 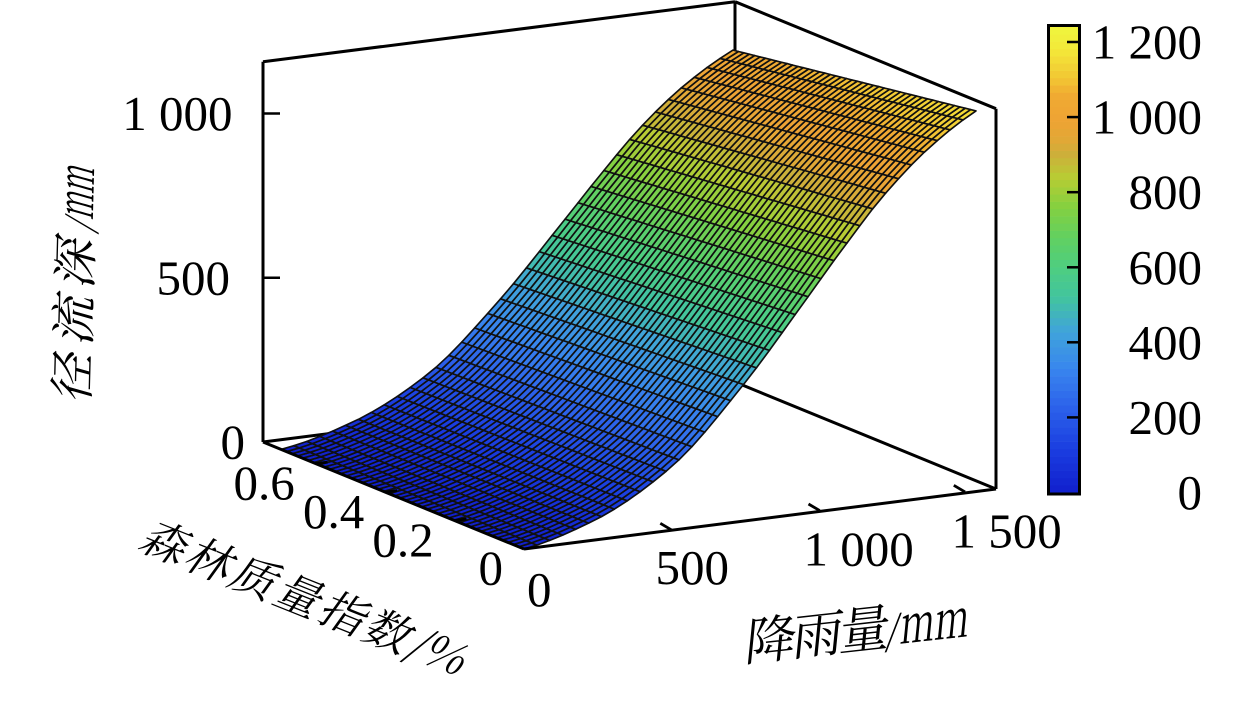 I want to click on svg-text: 400, so click(x=1166, y=342).